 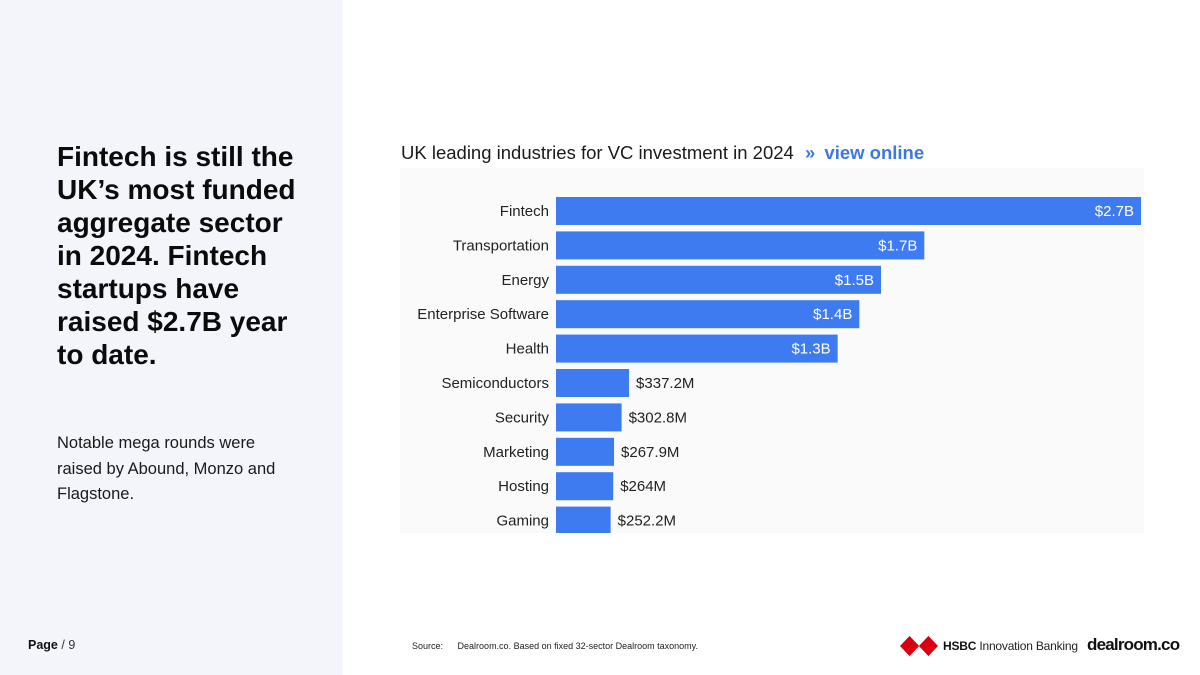 I want to click on hsbc-rest: Innovation Banking, so click(x=1028, y=646).